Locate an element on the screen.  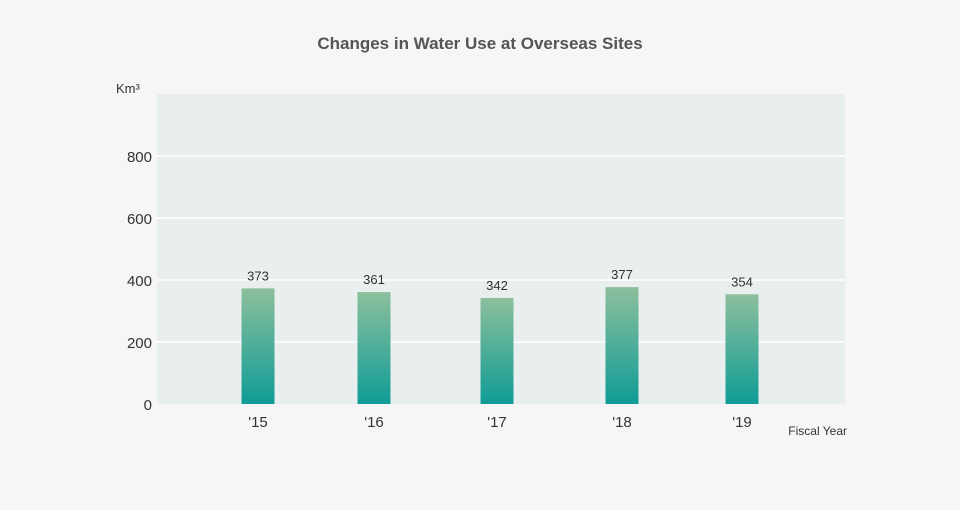
bar-value-label: 354 is located at coordinates (742, 281).